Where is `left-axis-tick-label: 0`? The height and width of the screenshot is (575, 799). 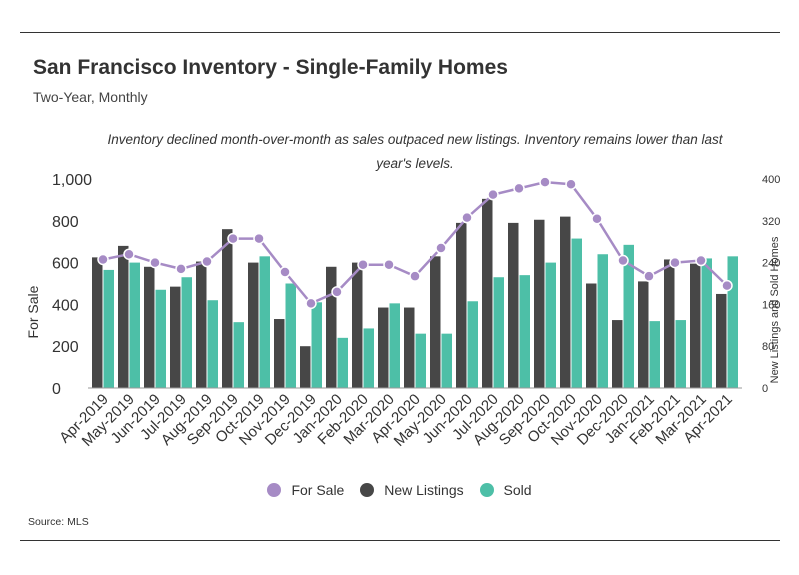
left-axis-tick-label: 0 is located at coordinates (56, 389).